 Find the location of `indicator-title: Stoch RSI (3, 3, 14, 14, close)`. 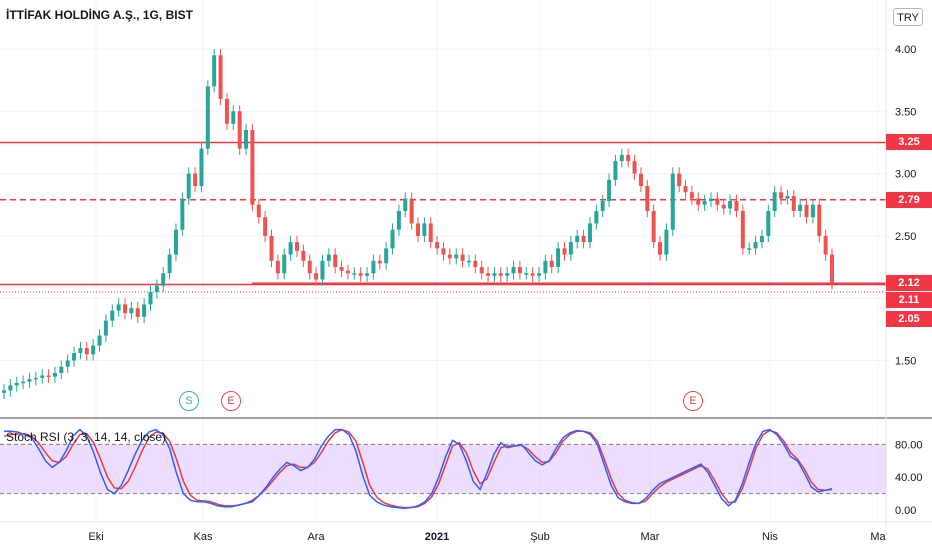

indicator-title: Stoch RSI (3, 3, 14, 14, close) is located at coordinates (86, 437).